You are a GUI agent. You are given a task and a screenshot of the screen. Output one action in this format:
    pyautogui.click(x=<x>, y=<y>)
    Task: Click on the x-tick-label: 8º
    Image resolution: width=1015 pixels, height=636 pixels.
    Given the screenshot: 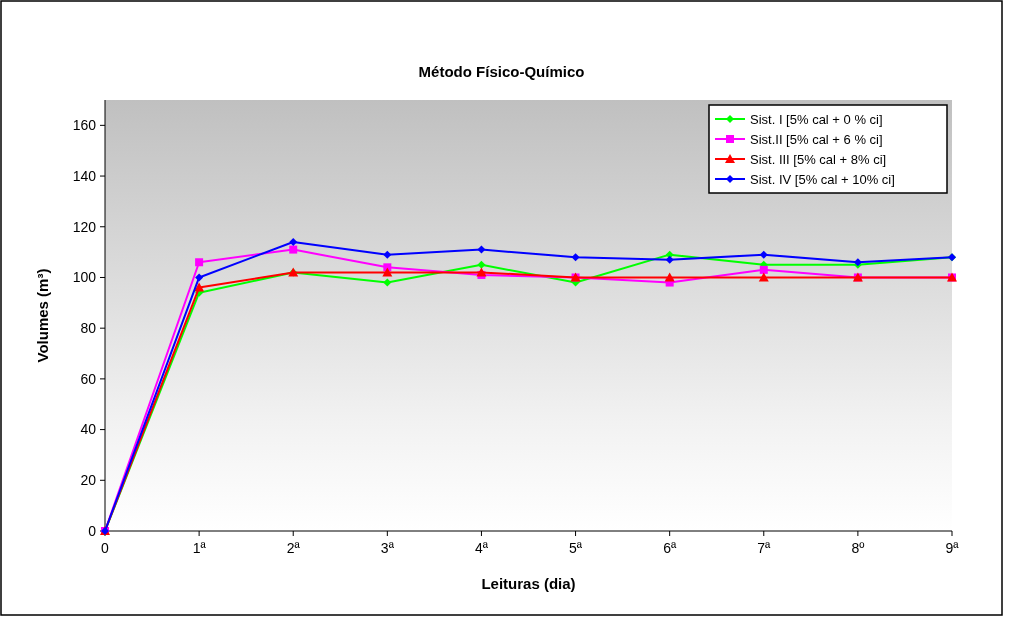 What is the action you would take?
    pyautogui.click(x=858, y=548)
    